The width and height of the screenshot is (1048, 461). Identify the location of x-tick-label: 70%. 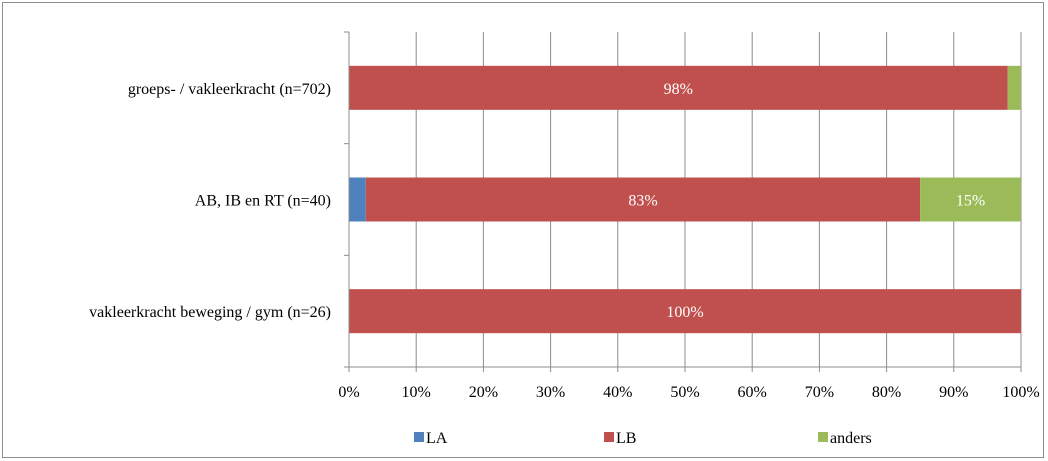
(819, 392).